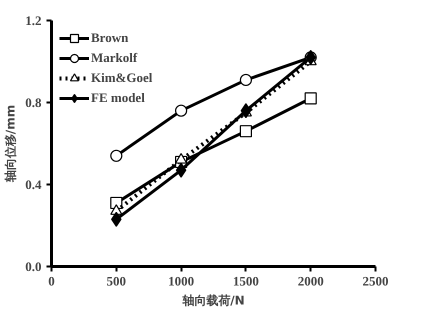 The height and width of the screenshot is (320, 430). I want to click on x-axis-title: 轴向载荷/N, so click(213, 301).